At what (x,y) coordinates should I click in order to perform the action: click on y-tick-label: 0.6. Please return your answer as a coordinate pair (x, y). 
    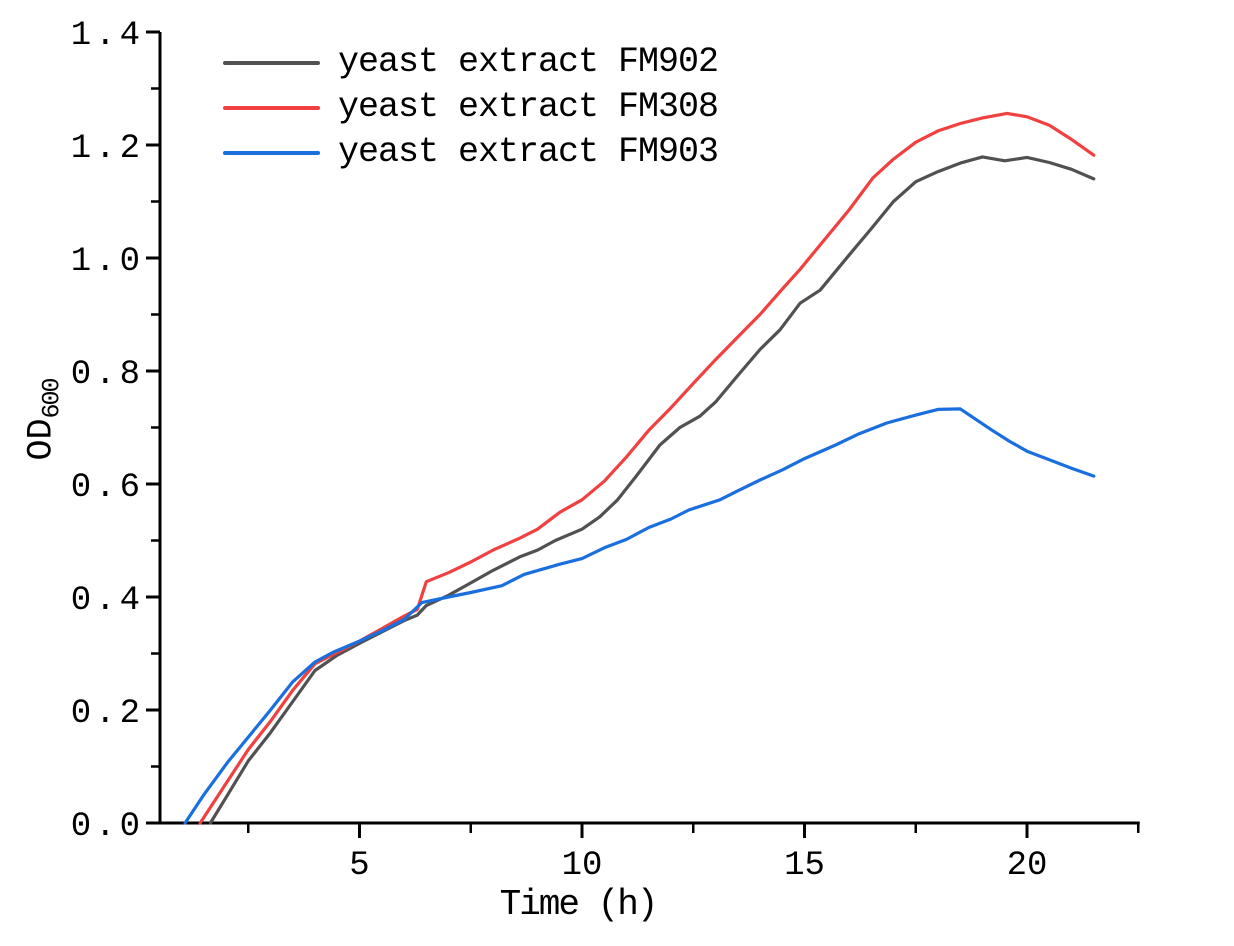
    Looking at the image, I should click on (107, 488).